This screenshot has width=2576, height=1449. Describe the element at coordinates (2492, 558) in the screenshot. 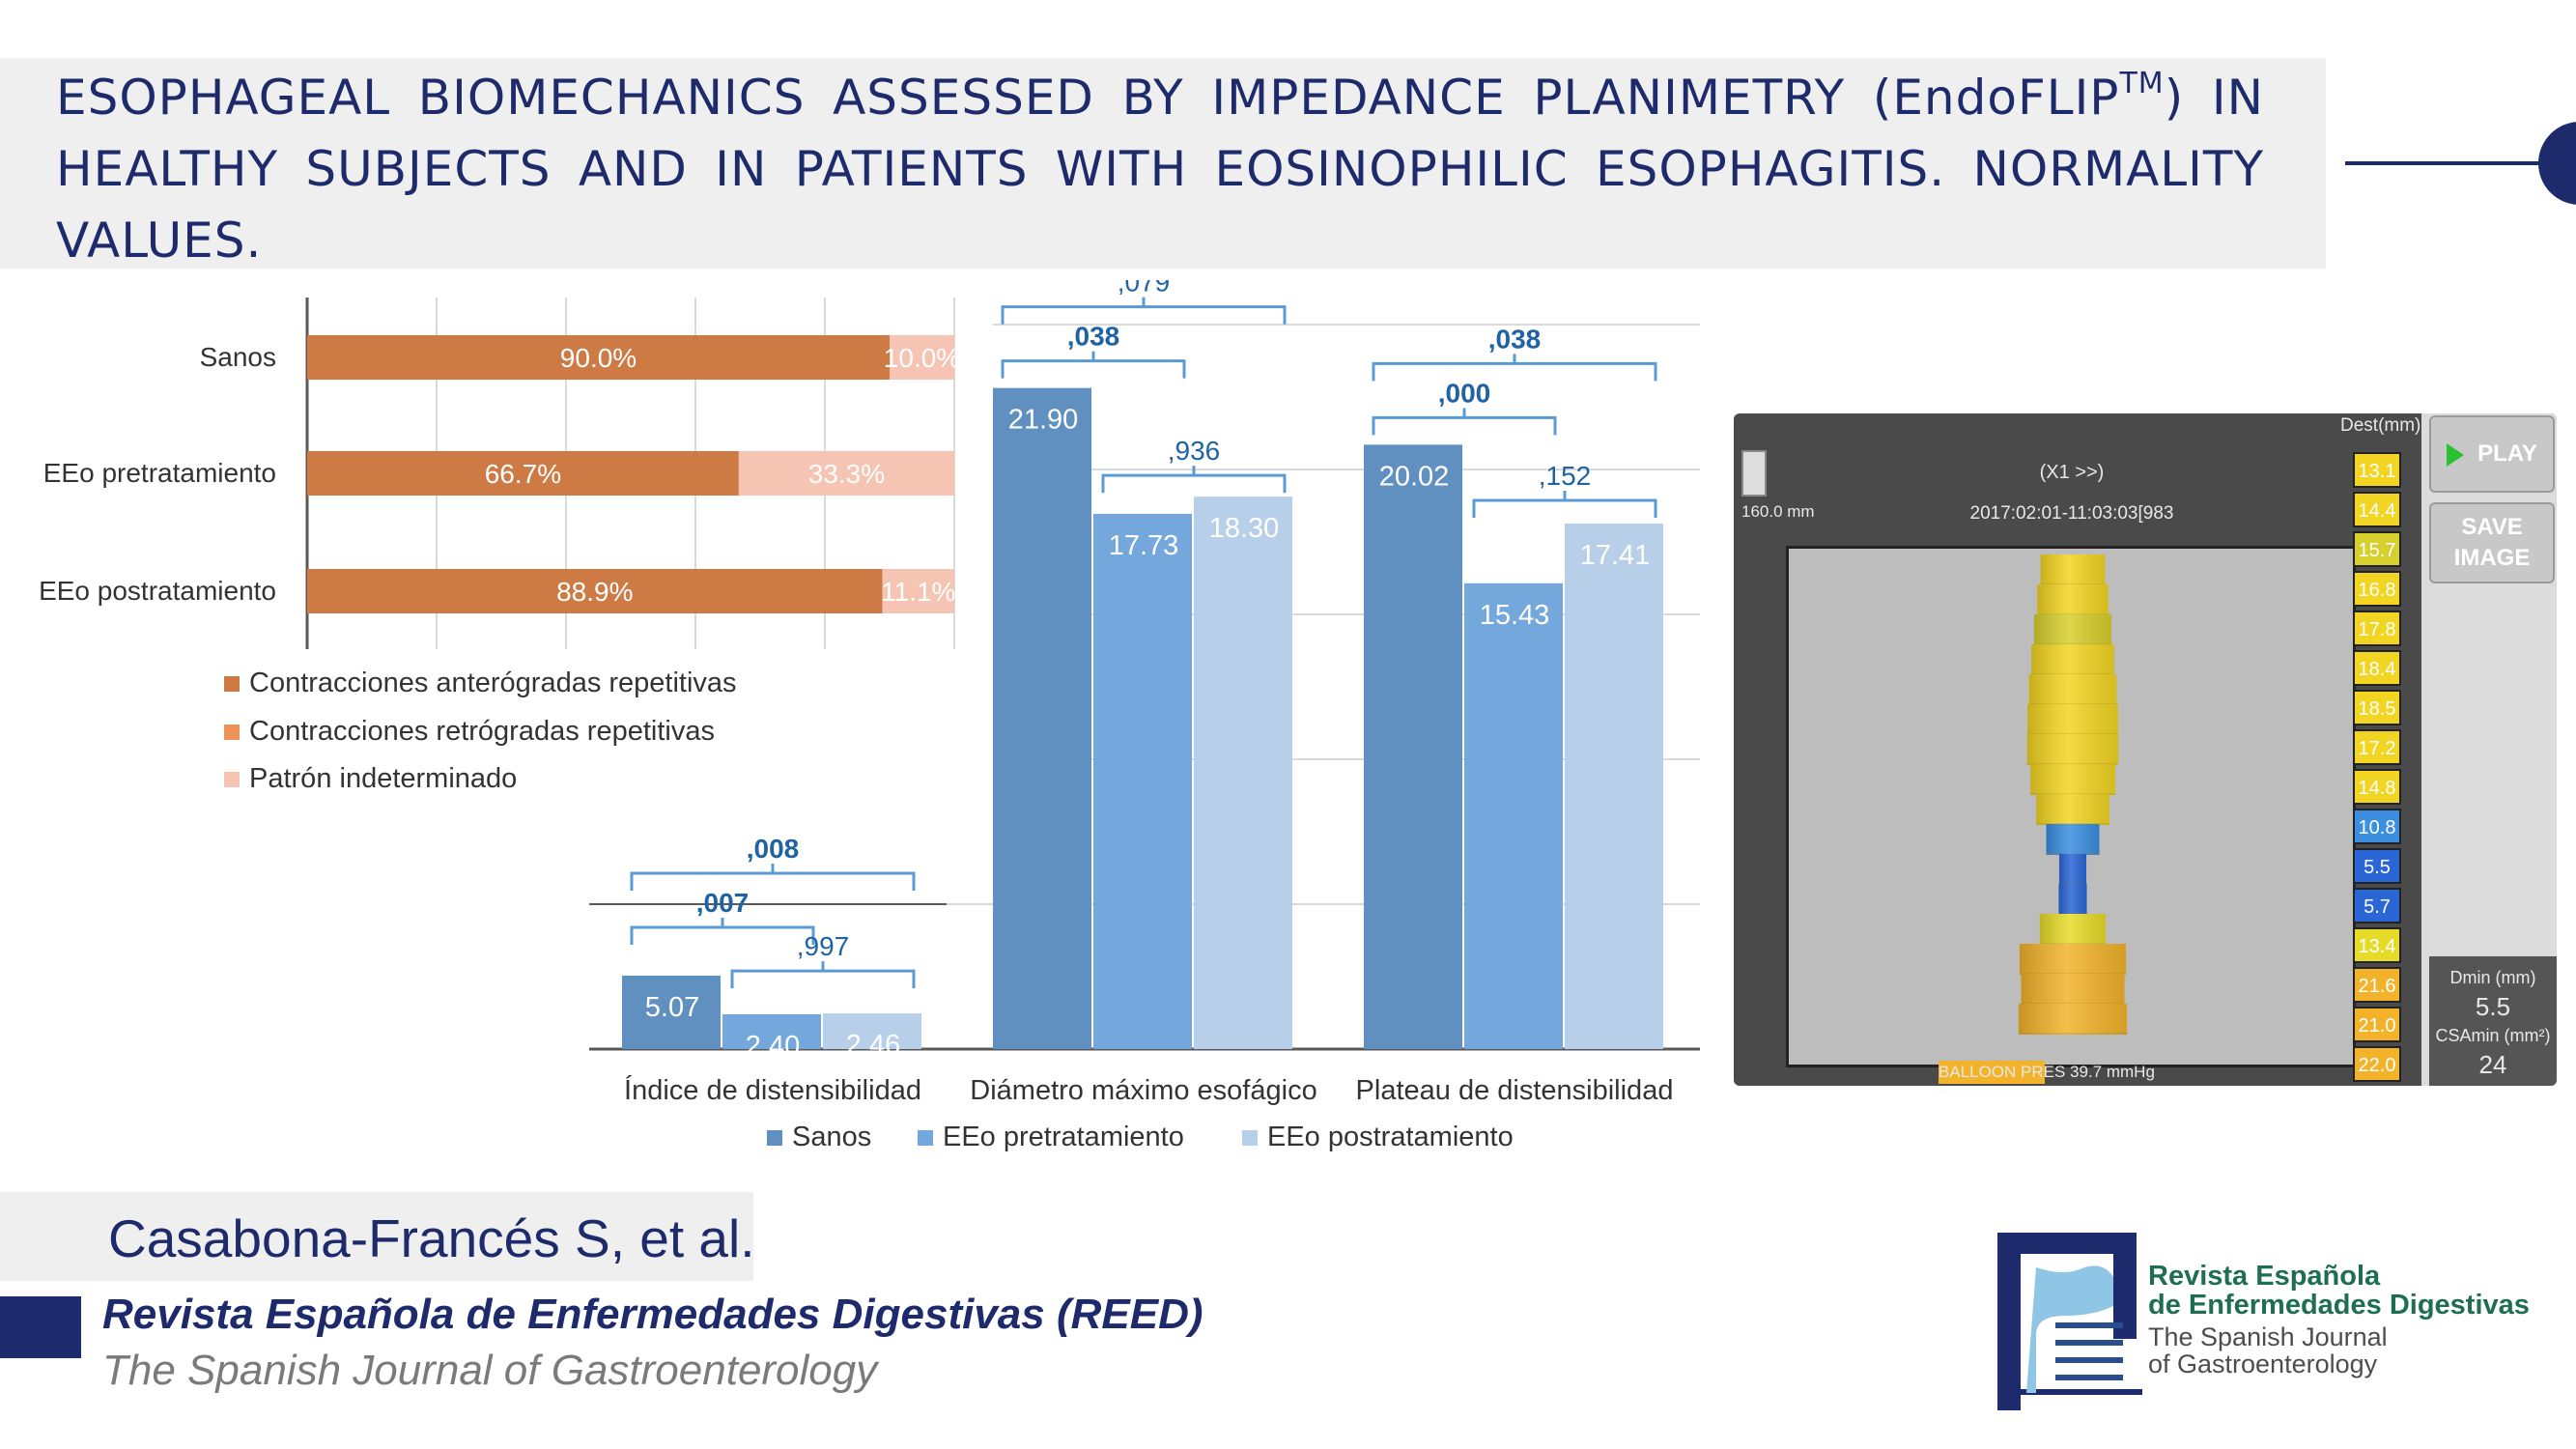

I see `image-label: IMAGE` at that location.